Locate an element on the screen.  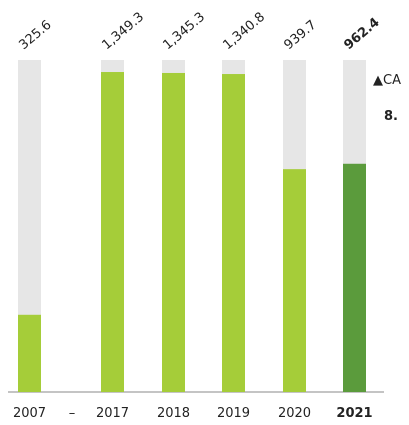
value-label: 325.6 is located at coordinates (35, 35).